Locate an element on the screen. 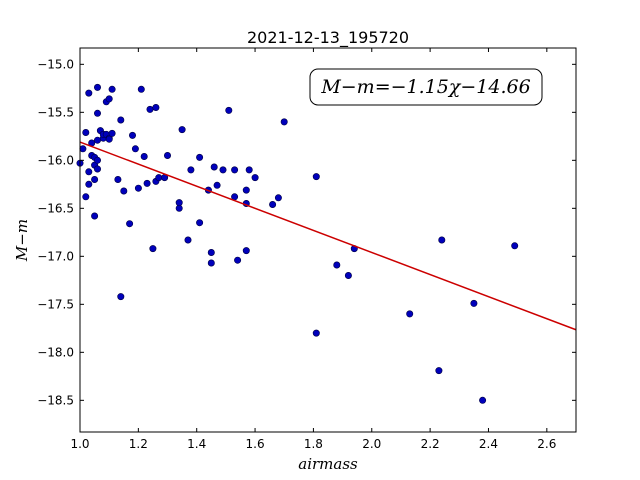 Image resolution: width=640 pixels, height=480 pixels. x-tick-label: 2.4 is located at coordinates (488, 444).